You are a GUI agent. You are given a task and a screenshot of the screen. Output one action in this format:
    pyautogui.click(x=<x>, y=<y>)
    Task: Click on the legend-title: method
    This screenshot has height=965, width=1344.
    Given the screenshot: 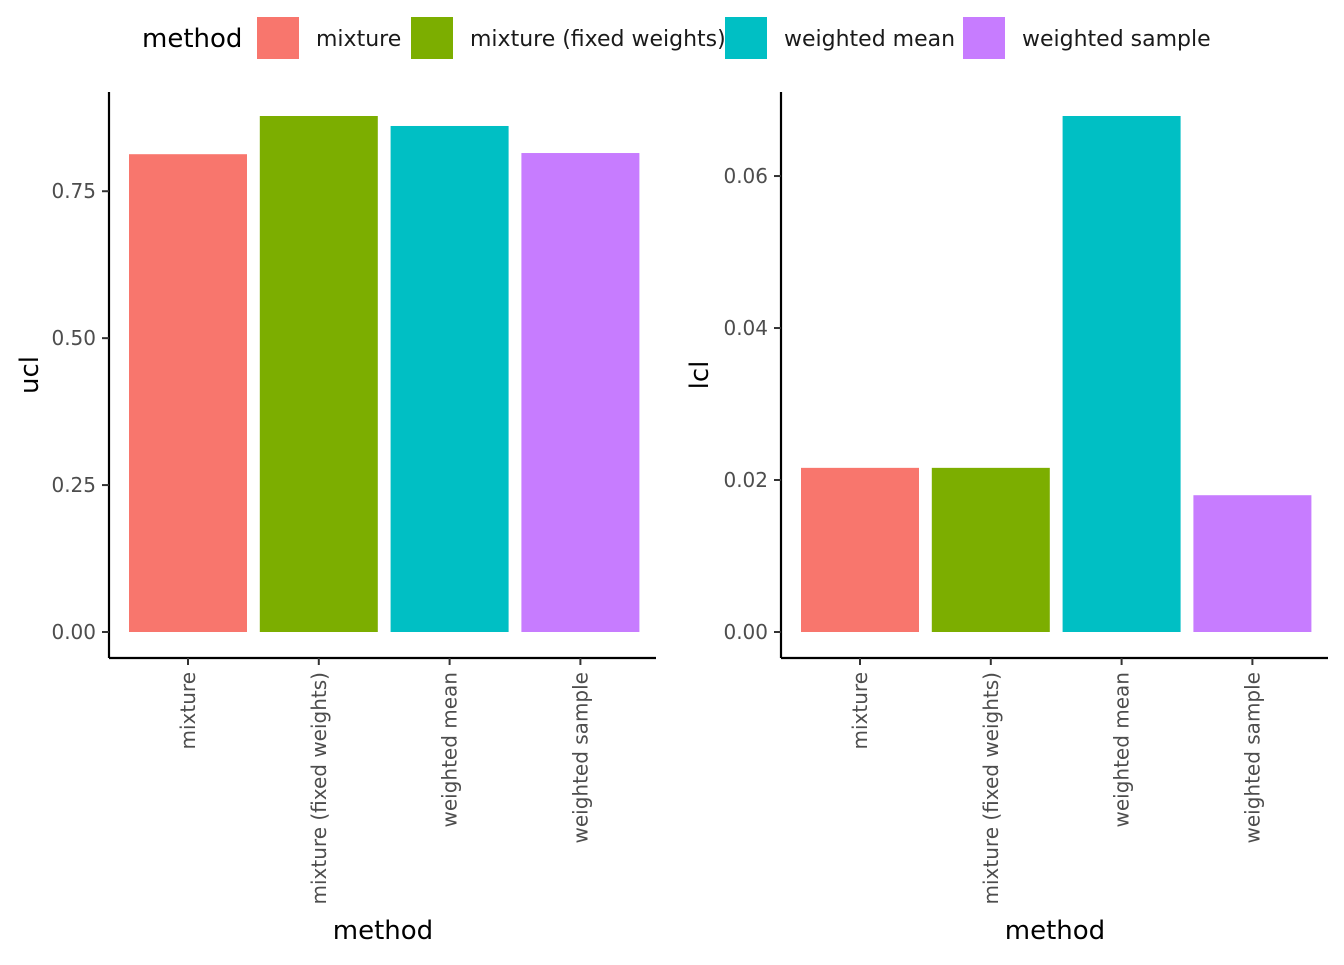 What is the action you would take?
    pyautogui.click(x=192, y=39)
    